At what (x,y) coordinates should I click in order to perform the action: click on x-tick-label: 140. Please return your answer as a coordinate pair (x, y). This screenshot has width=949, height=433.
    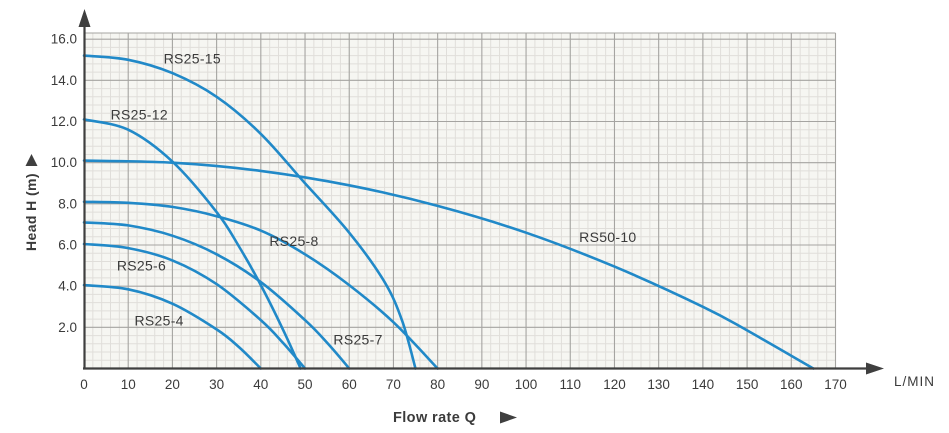
    Looking at the image, I should click on (703, 384).